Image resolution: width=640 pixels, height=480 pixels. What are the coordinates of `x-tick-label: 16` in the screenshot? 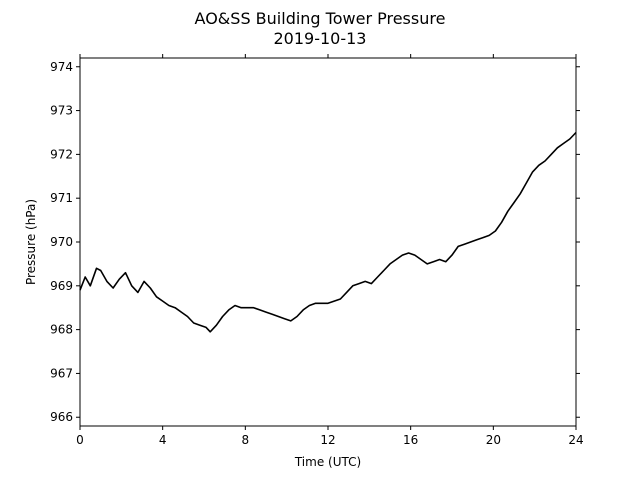 It's located at (410, 440).